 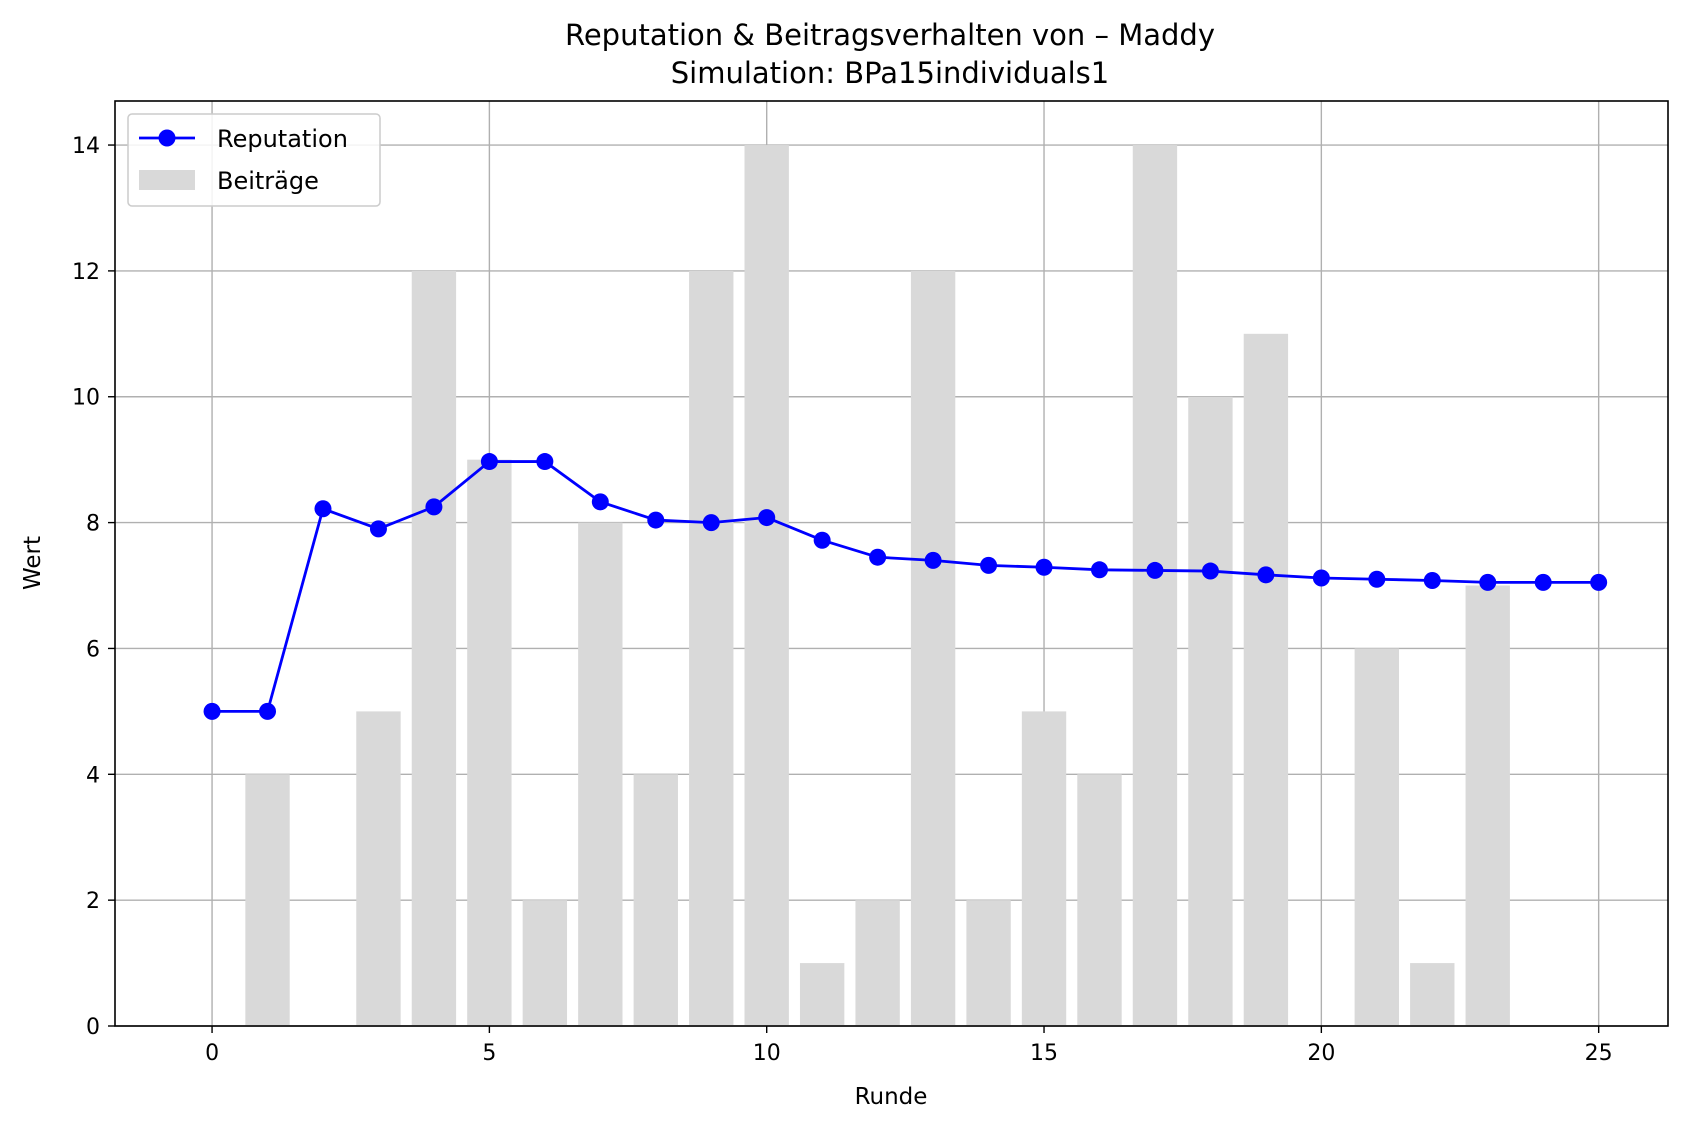 I want to click on x-tick-label: 15, so click(x=1044, y=1053).